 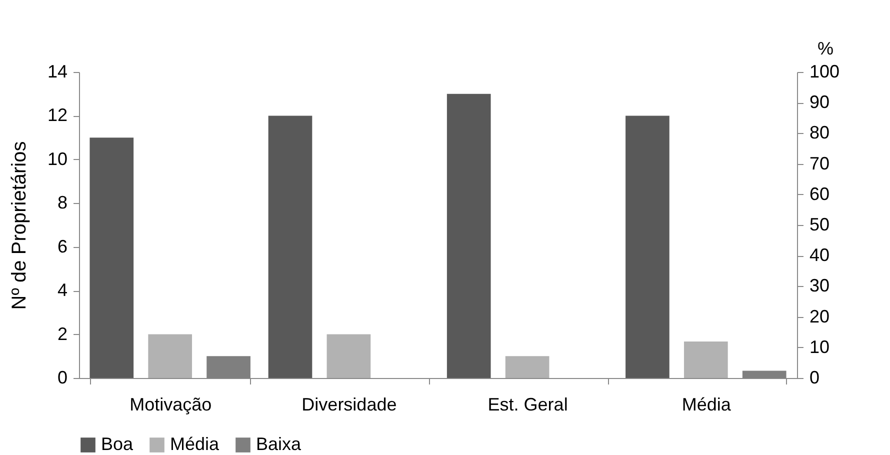 I want to click on y2-tick-label: 60, so click(x=820, y=194).